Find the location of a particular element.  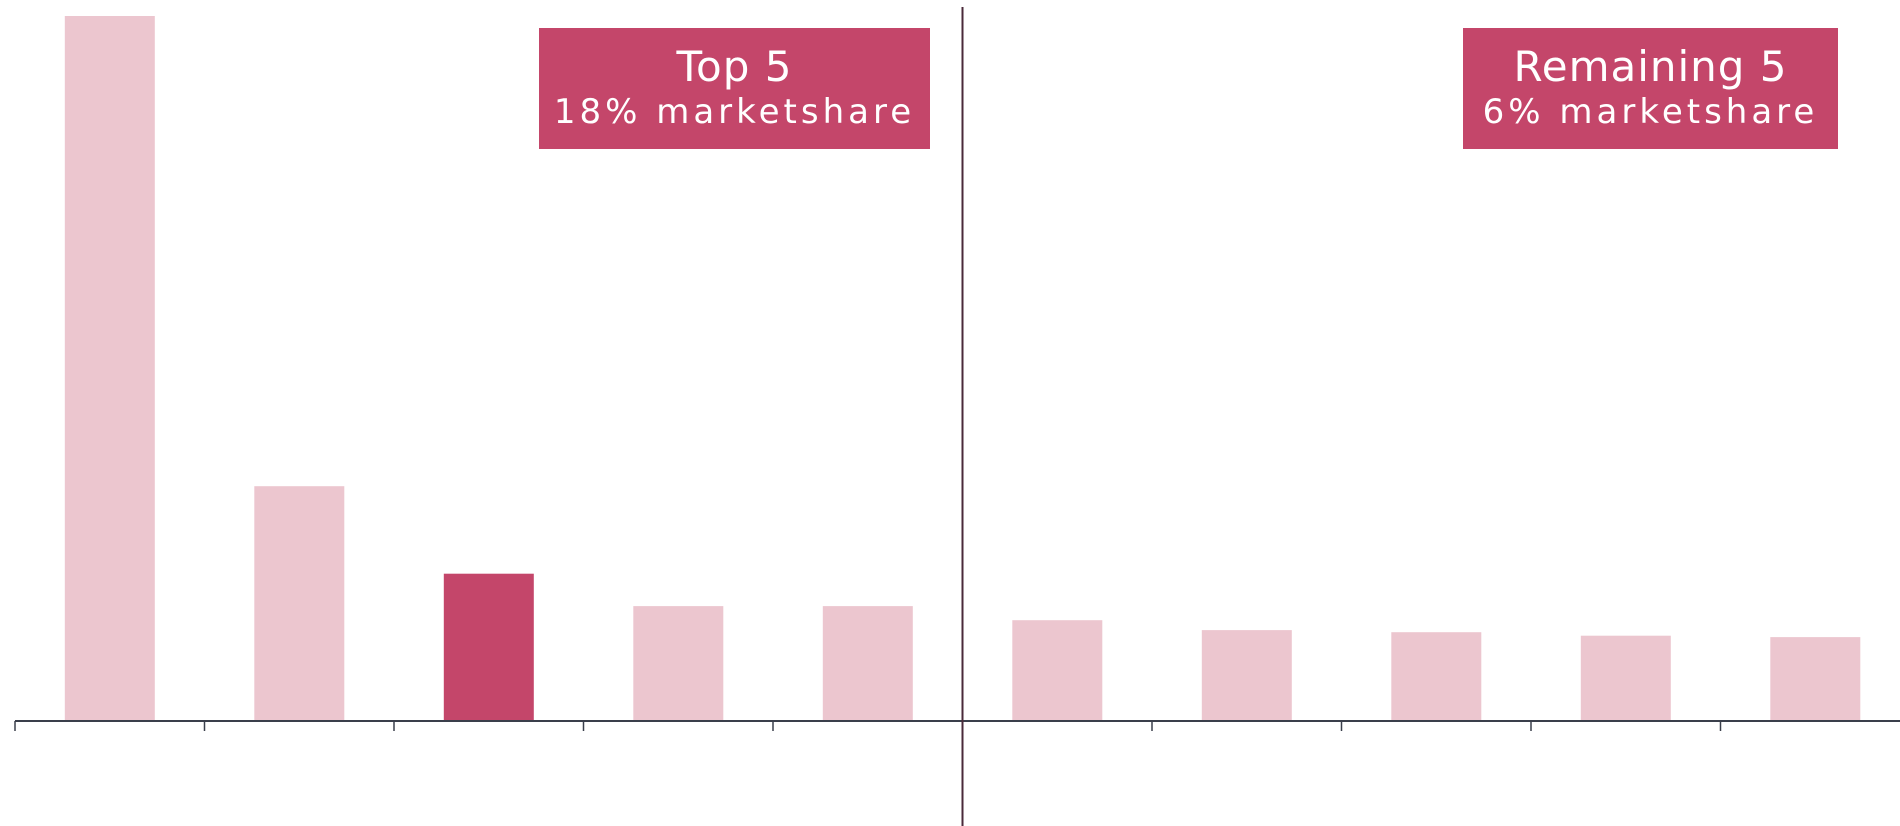

callout-remaining-5: Remaining 5 6% marketshare is located at coordinates (1650, 88).